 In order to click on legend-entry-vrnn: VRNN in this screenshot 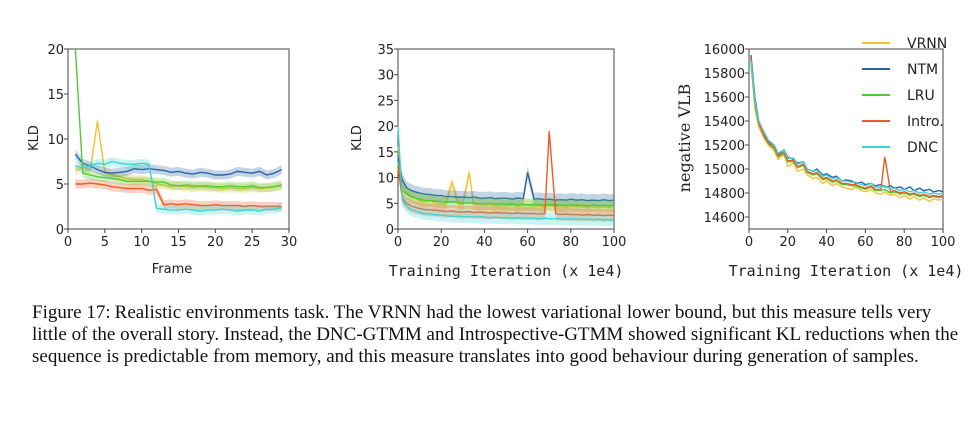, I will do `click(904, 44)`.